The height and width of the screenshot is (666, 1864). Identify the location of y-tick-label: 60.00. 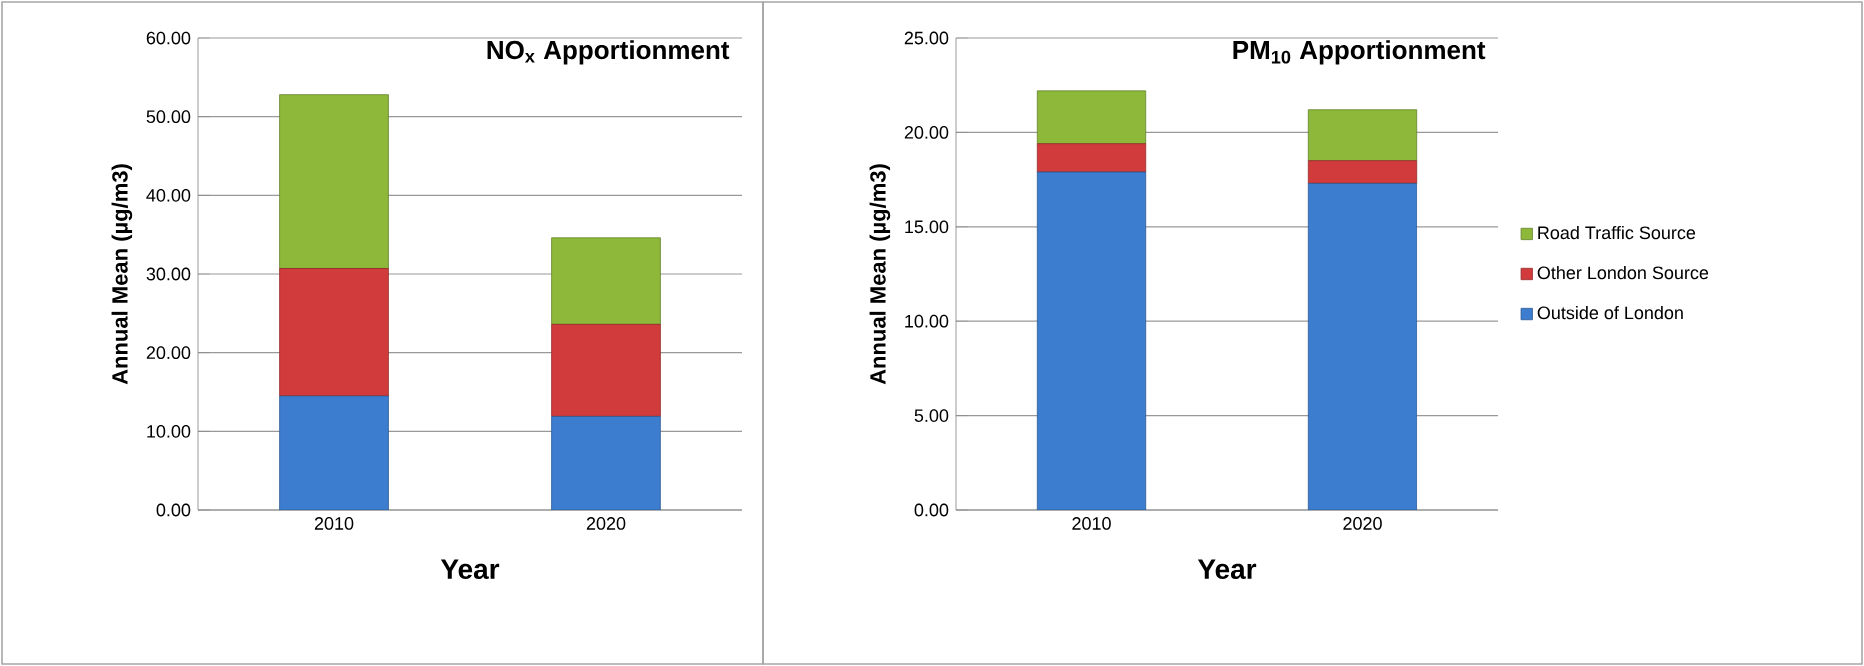
(168, 38).